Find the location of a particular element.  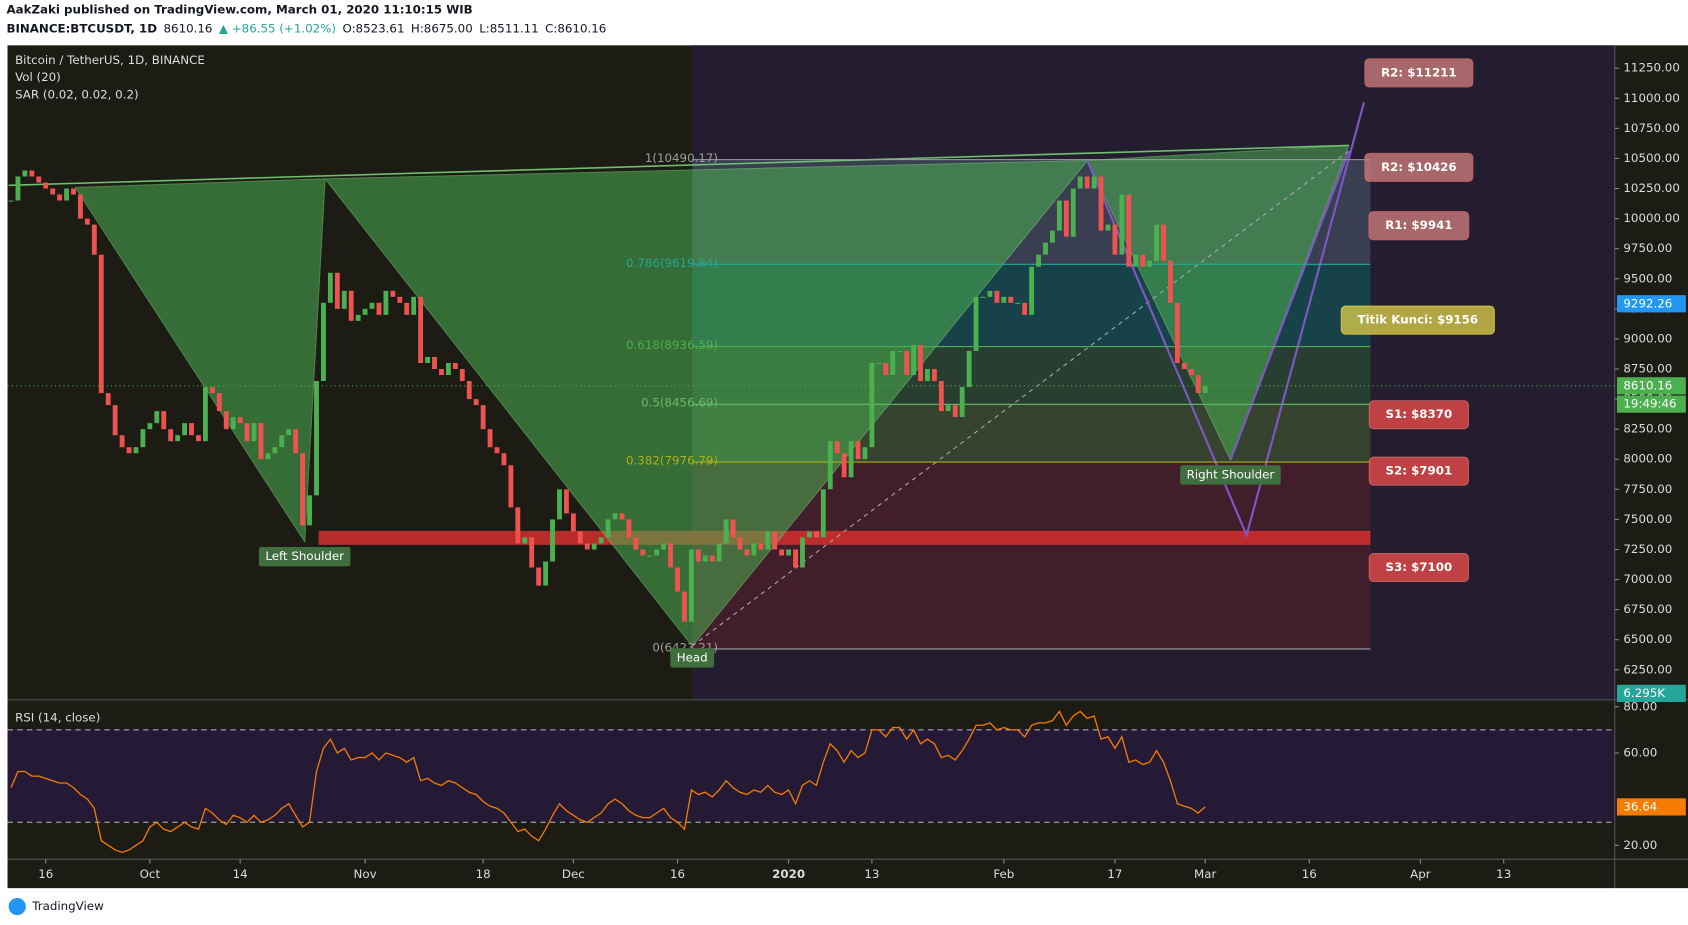

level-tag: Titik Kunci: $9156 is located at coordinates (1417, 320).